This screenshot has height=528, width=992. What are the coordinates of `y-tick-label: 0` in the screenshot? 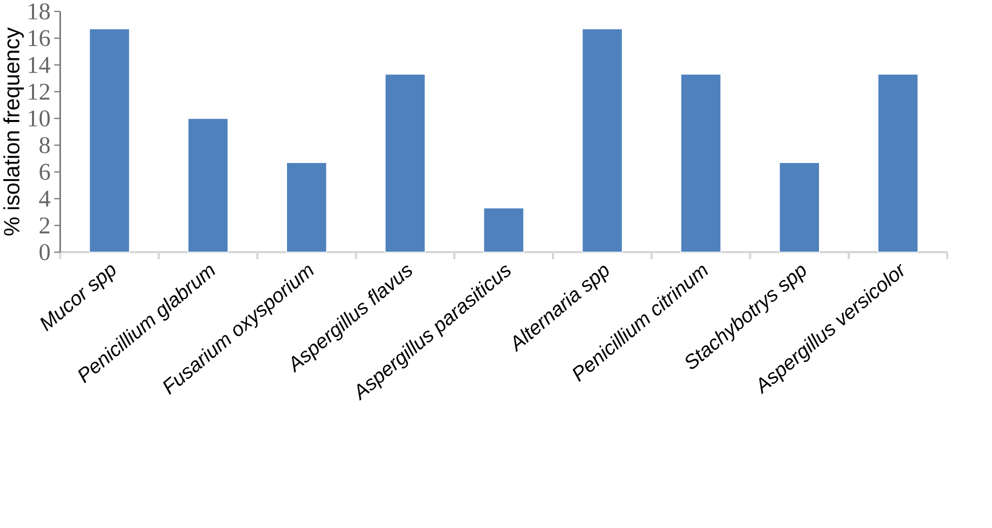 It's located at (45, 252).